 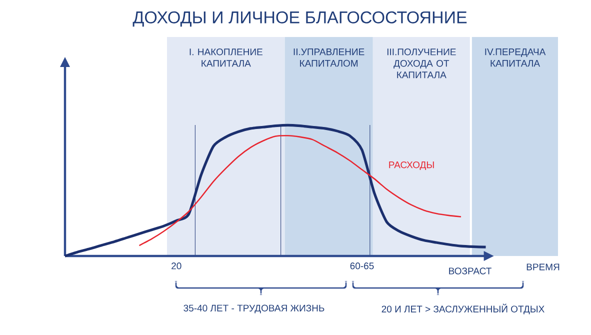 What do you see at coordinates (362, 266) in the screenshot?
I see `x-tick-label: 60-65` at bounding box center [362, 266].